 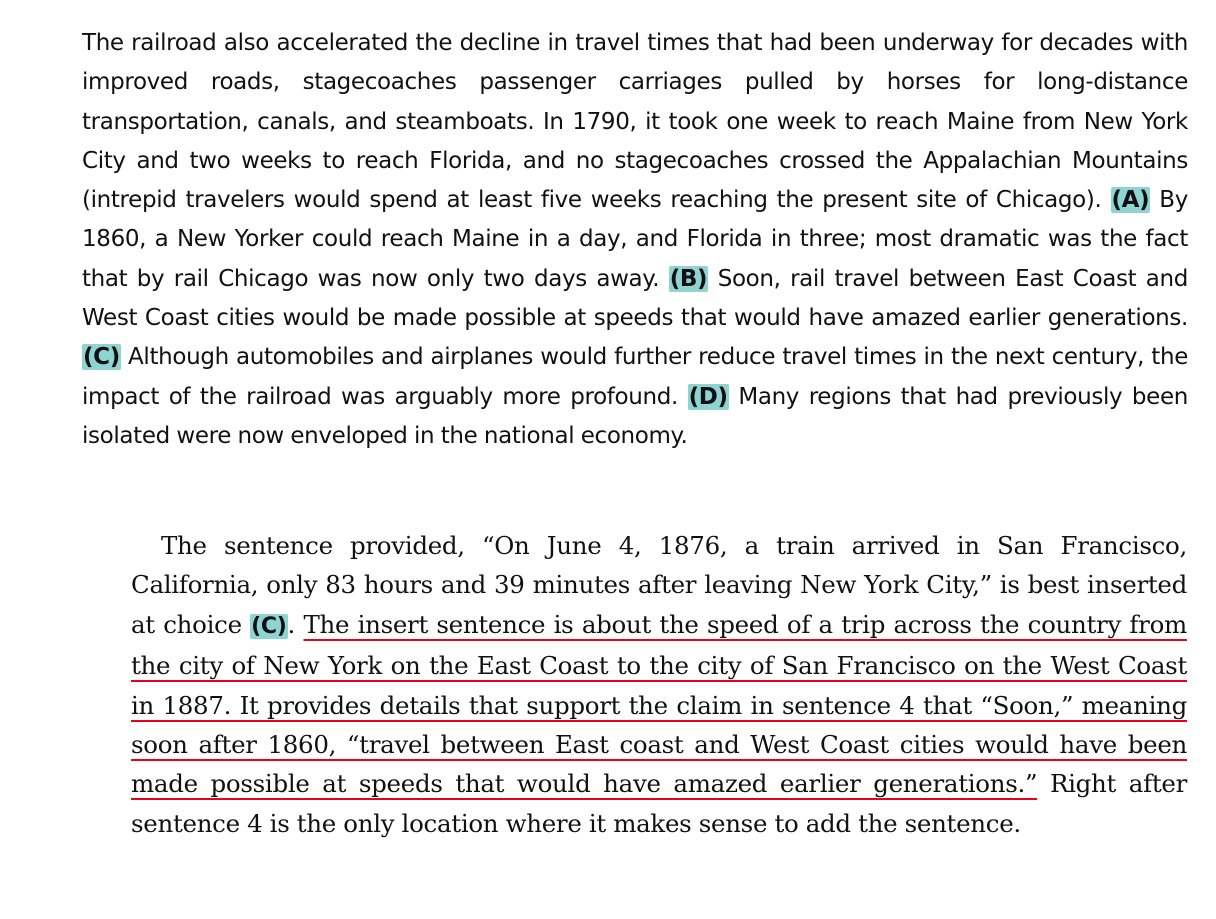 I want to click on insert-marker-b: (B), so click(x=688, y=278).